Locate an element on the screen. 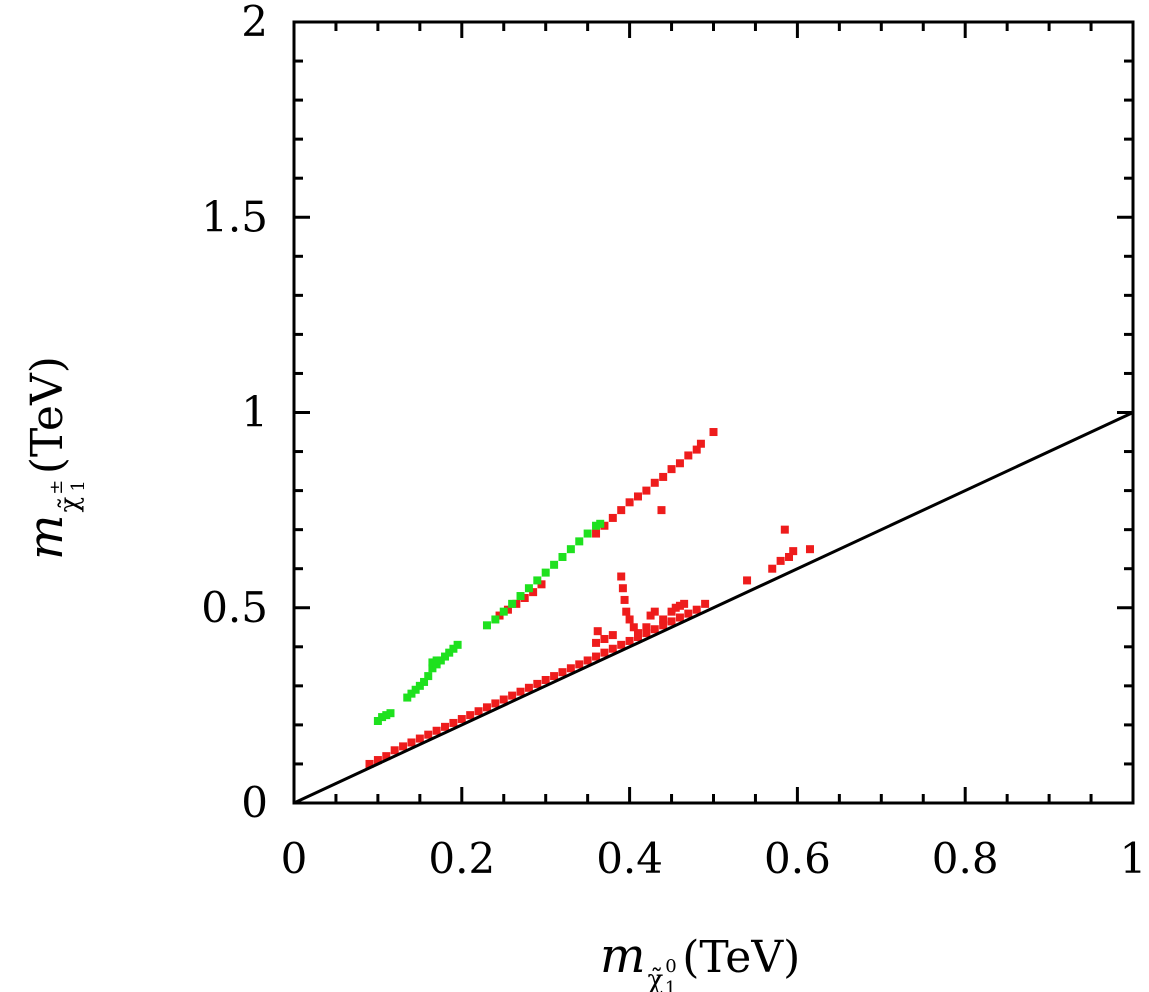  x-tick-label: 0.2 is located at coordinates (461, 858).